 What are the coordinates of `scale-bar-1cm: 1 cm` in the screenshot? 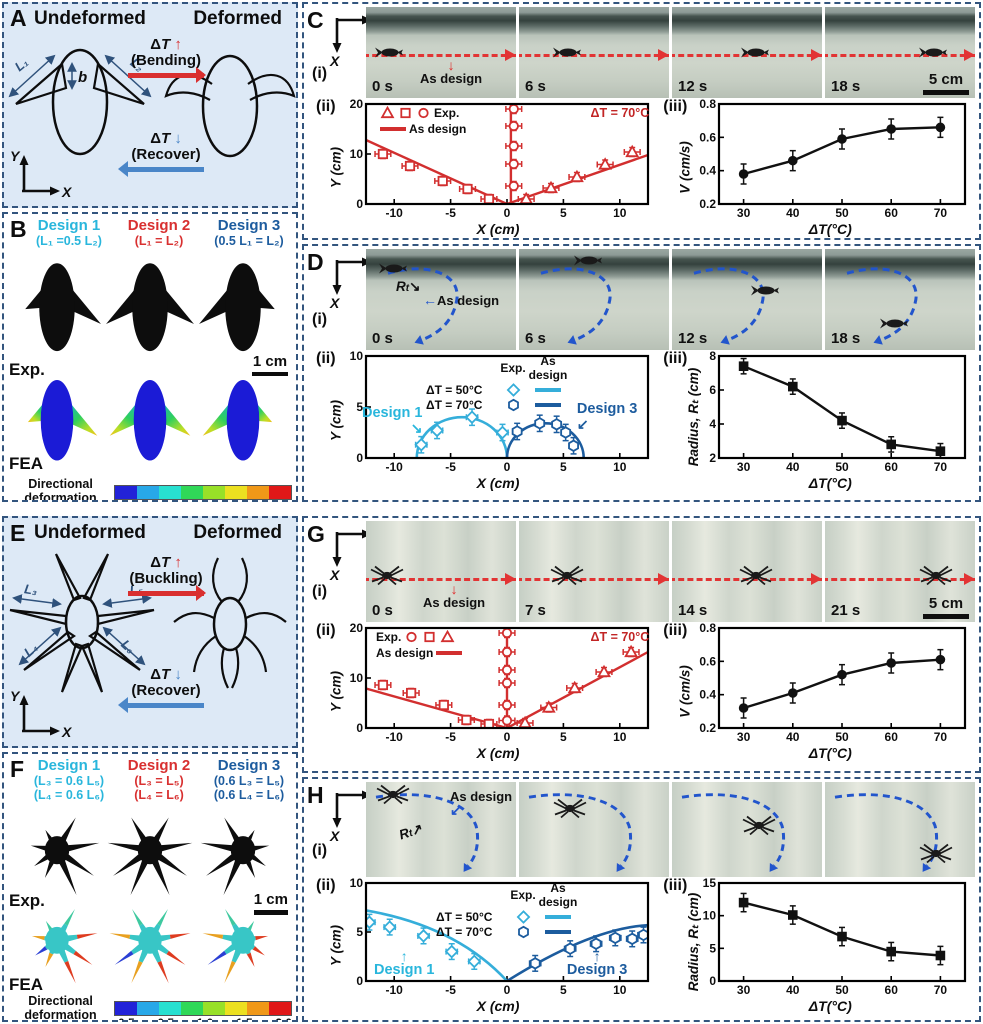 It's located at (270, 903).